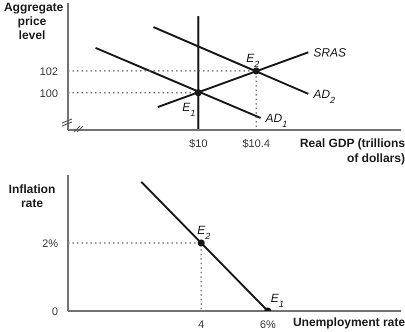 The width and height of the screenshot is (405, 332). I want to click on series-label: AD$_{1}$, so click(276, 119).